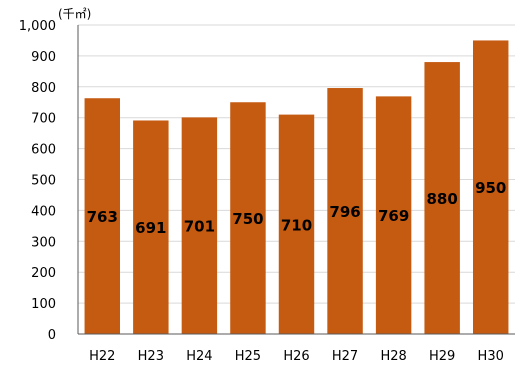 The image size is (518, 368). I want to click on x-tick-label: H26, so click(296, 356).